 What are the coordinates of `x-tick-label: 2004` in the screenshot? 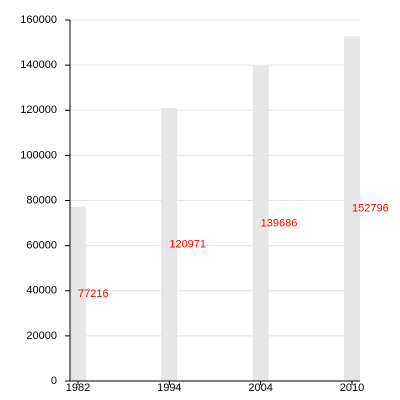 It's located at (260, 388).